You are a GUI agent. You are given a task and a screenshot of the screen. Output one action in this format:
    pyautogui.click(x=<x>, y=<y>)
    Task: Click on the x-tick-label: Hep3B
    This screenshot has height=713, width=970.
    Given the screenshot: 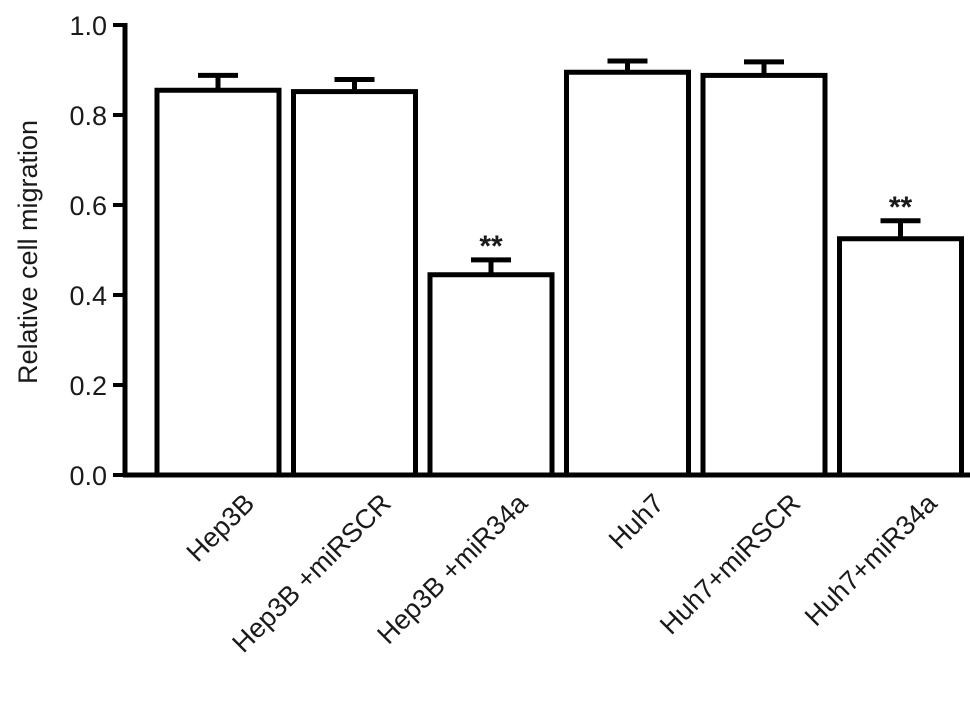 What is the action you would take?
    pyautogui.click(x=221, y=528)
    